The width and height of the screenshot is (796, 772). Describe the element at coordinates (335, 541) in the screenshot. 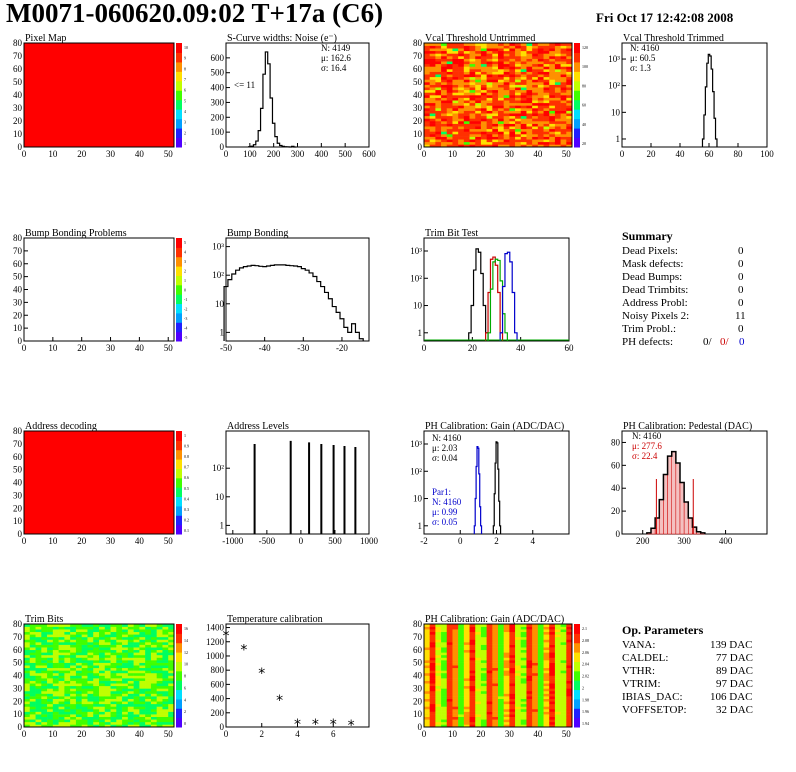

I see `x-tick-label: 500` at that location.